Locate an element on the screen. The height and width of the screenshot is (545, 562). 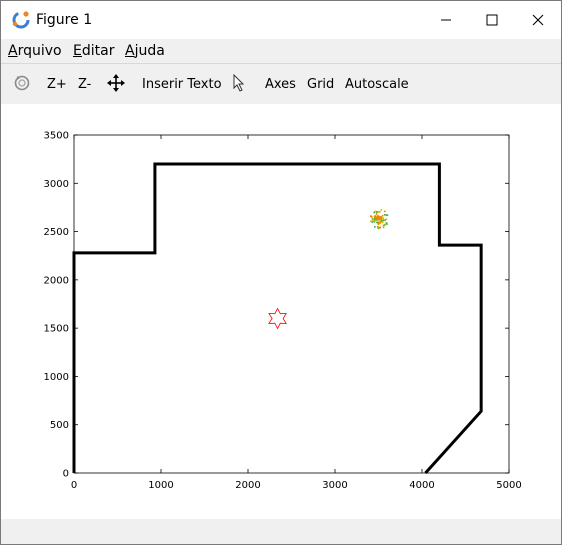
menu-arquivo-label: rquivo is located at coordinates (39, 51).